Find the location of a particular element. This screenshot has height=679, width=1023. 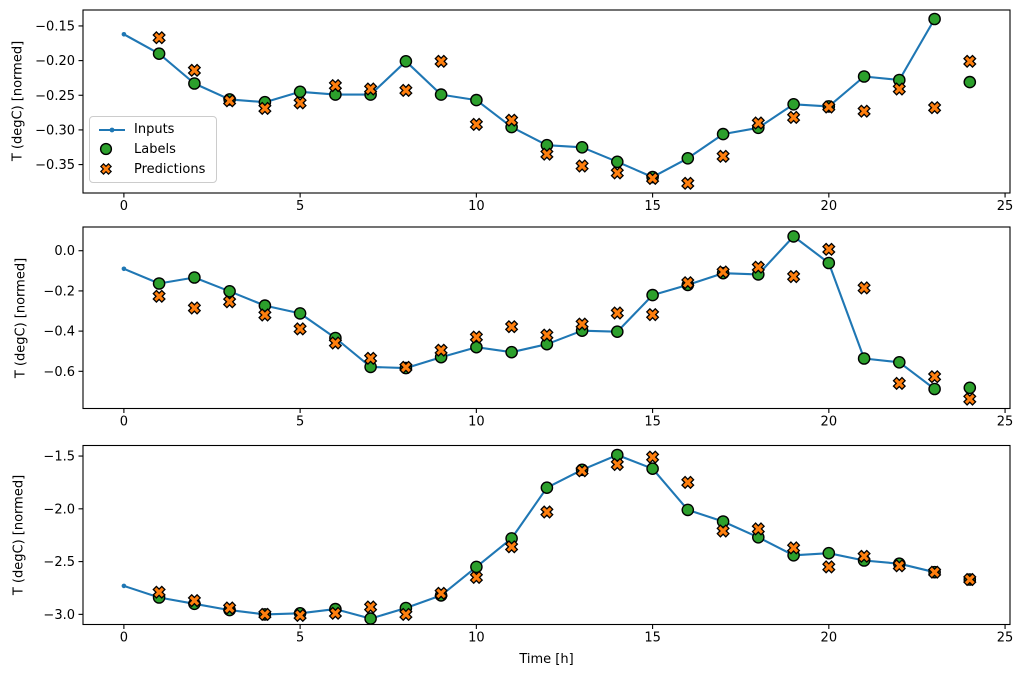

legend-entry-labels: Labels is located at coordinates (154, 149).